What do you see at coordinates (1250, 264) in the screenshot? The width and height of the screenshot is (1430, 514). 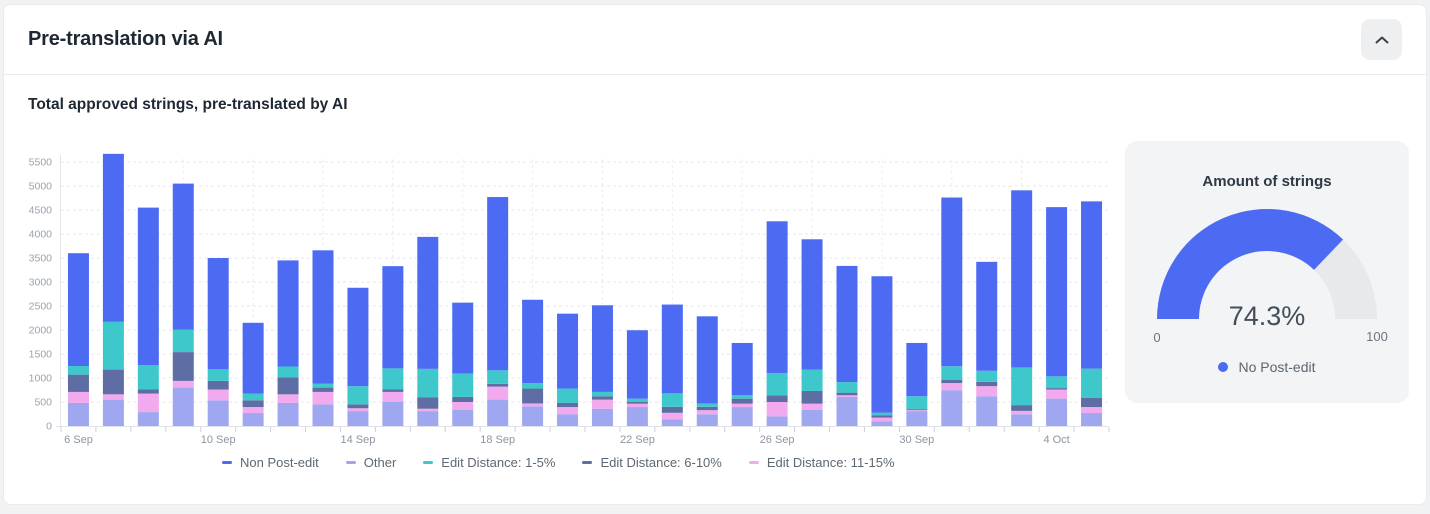 I see `gauge-value-arc` at bounding box center [1250, 264].